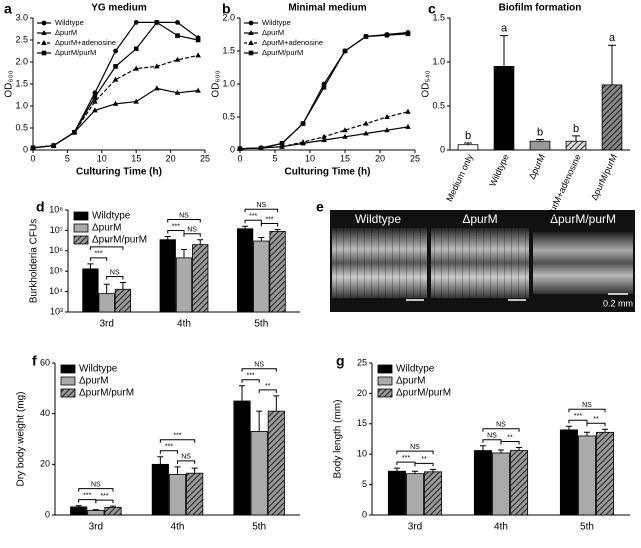  I want to click on y-tick-label: 10⁴, so click(56, 291).